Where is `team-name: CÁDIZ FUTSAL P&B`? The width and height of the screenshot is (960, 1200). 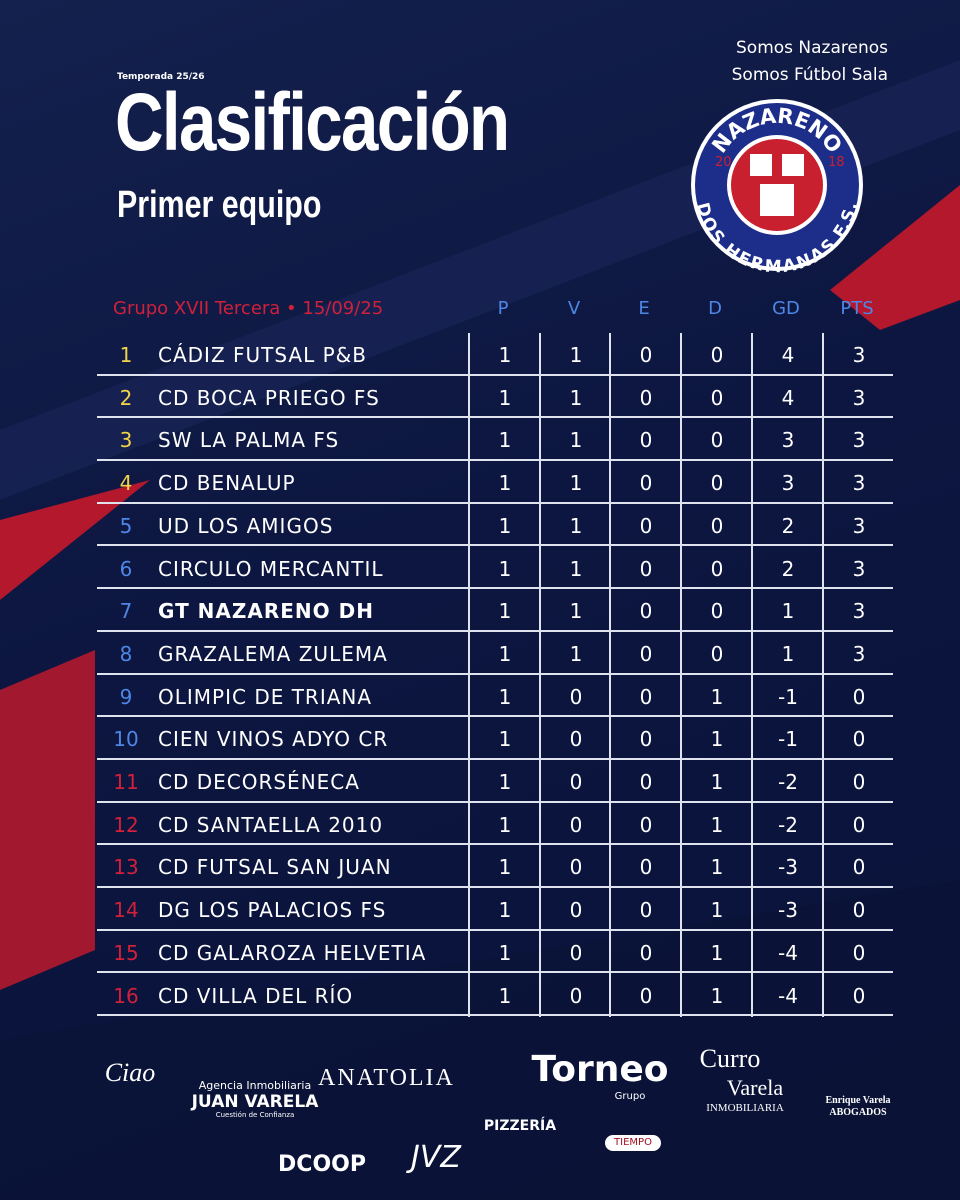
team-name: CÁDIZ FUTSAL P&B is located at coordinates (262, 355).